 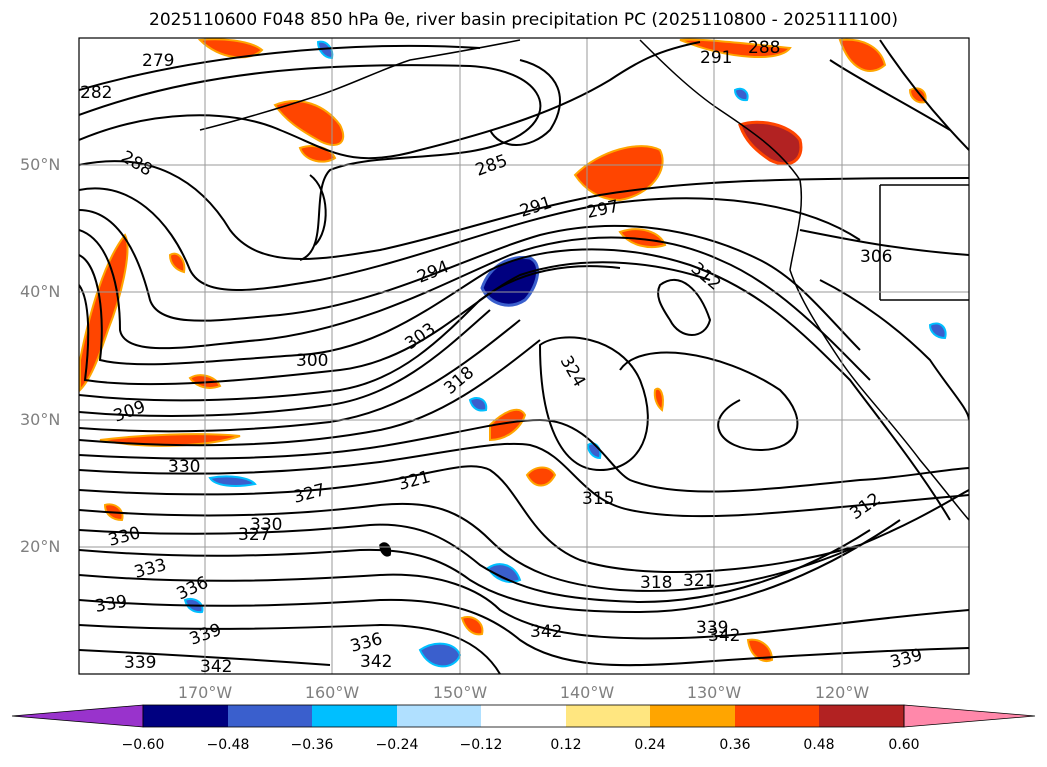 I want to click on colorbar-tick-label: 0.36, so click(x=735, y=745).